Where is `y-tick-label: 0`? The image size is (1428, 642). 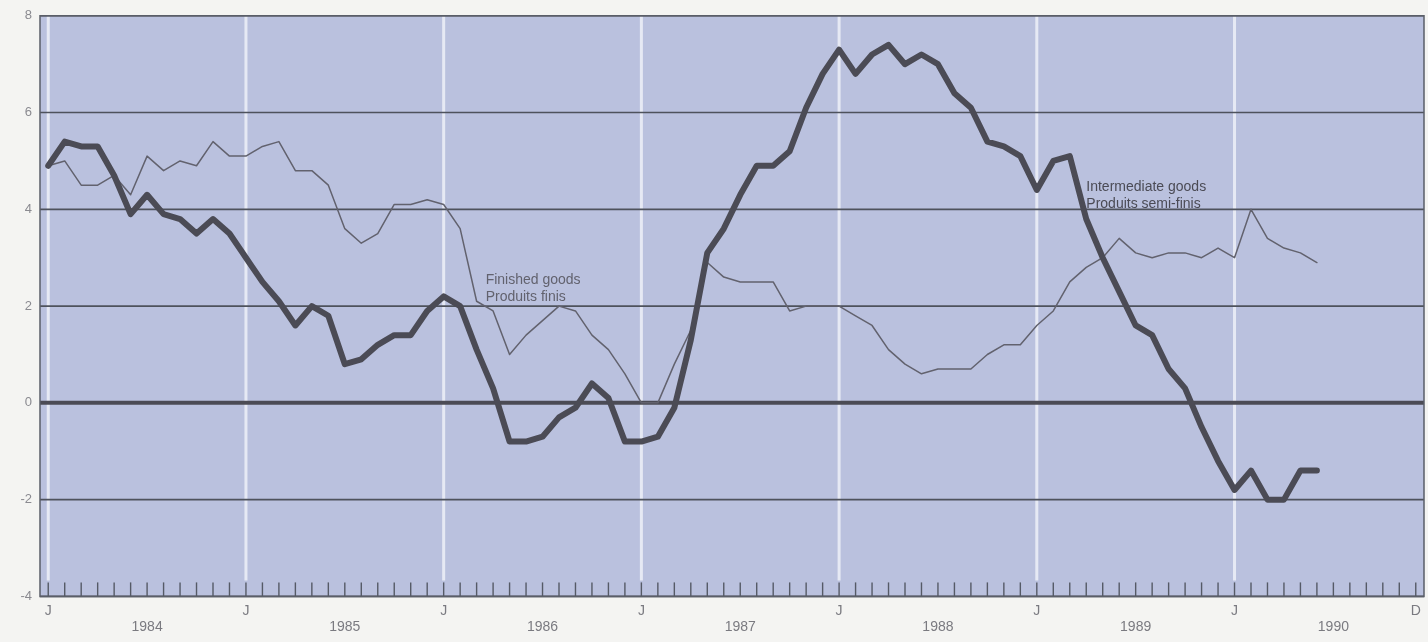 y-tick-label: 0 is located at coordinates (28, 402).